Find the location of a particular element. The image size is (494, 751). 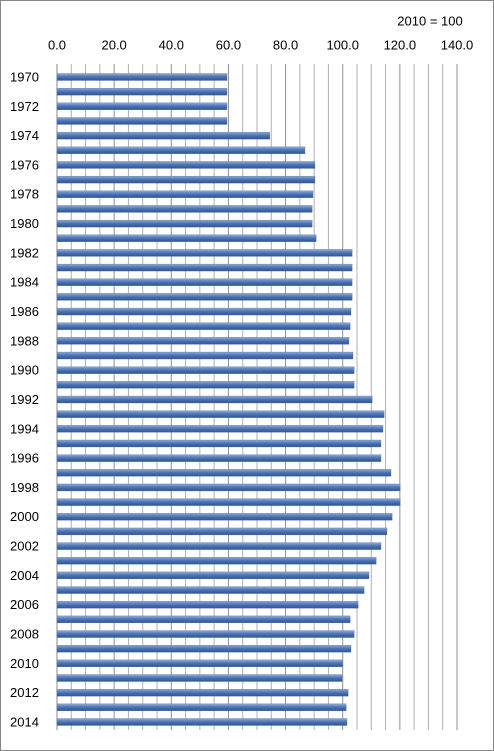

y-tick-label: 1992 is located at coordinates (24, 399).